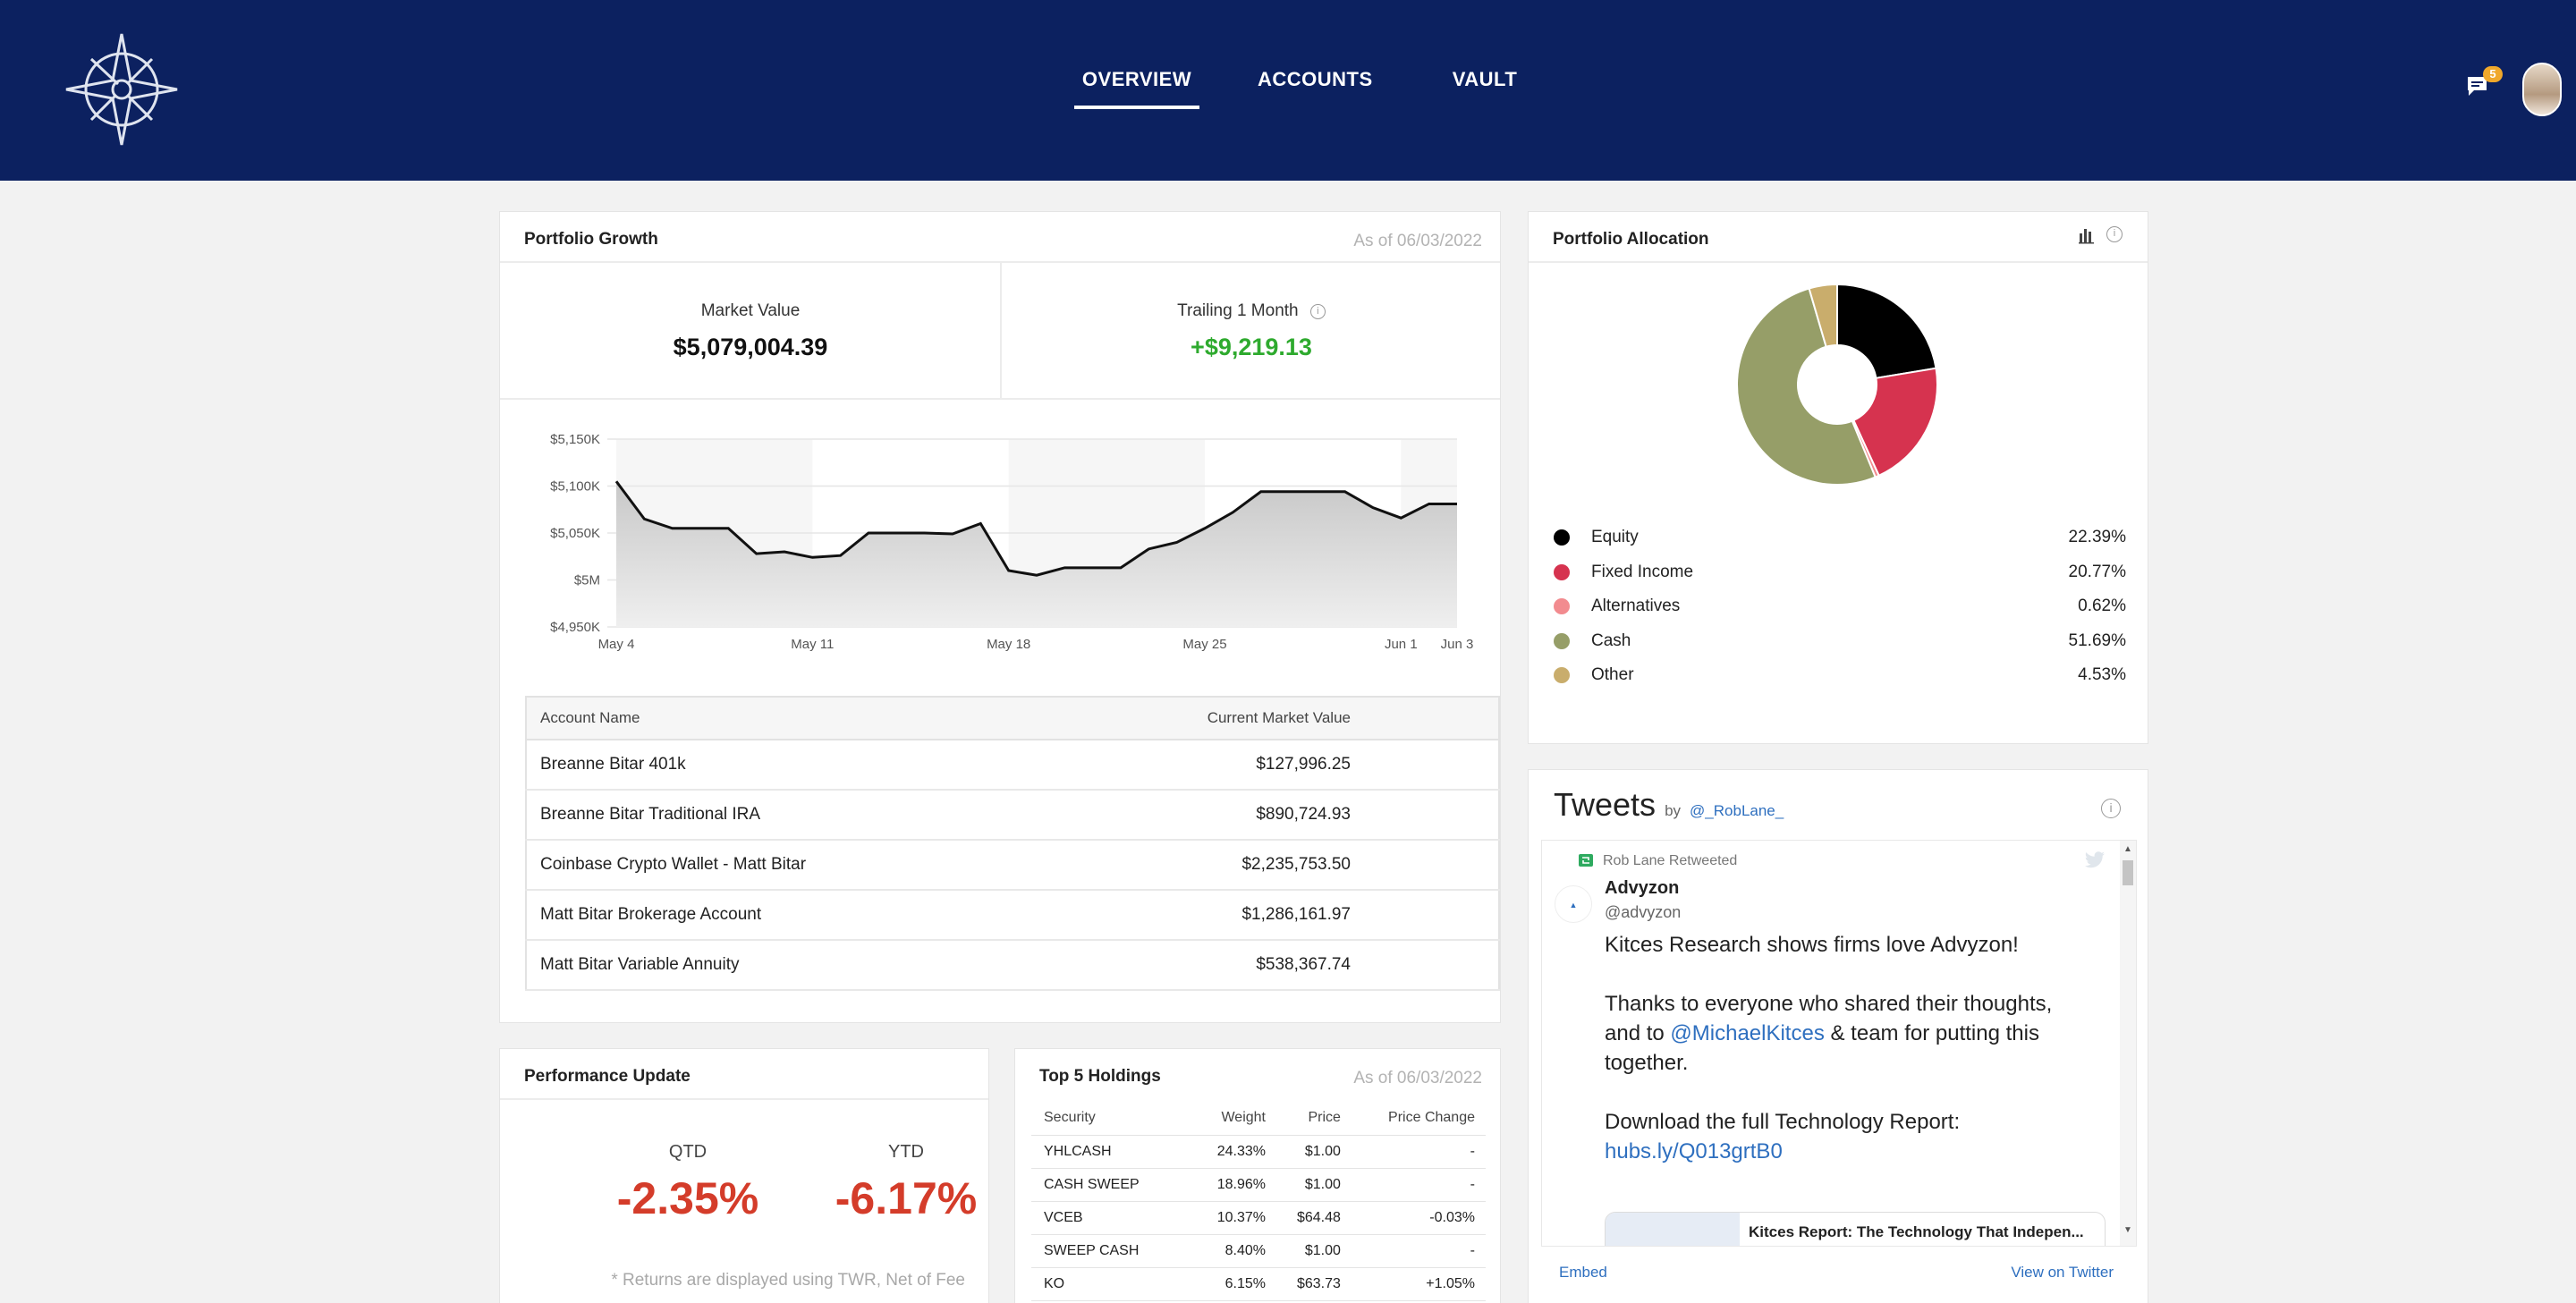 This screenshot has width=2576, height=1303. Describe the element at coordinates (1573, 904) in the screenshot. I see `advyzon-avatar: ▲` at that location.